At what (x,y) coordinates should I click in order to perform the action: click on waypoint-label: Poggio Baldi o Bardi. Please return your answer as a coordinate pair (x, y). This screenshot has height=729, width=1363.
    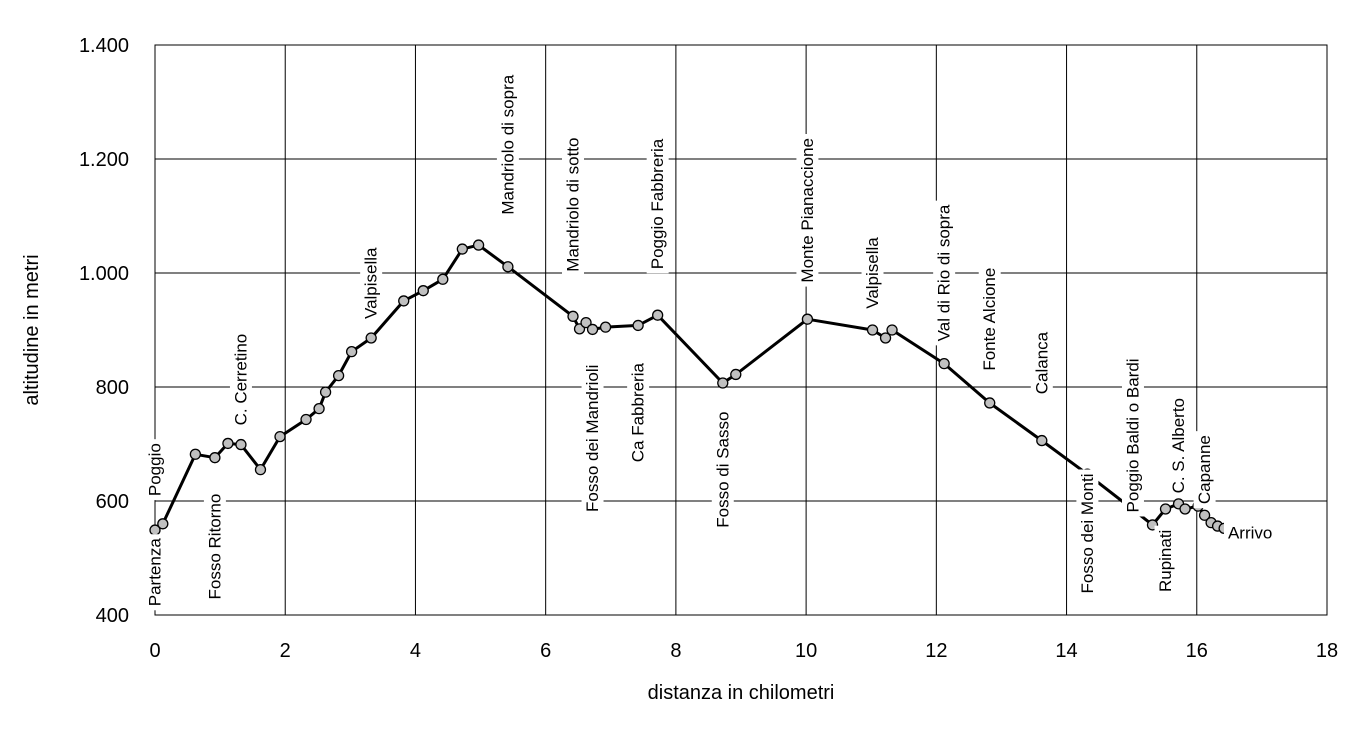
    Looking at the image, I should click on (1132, 435).